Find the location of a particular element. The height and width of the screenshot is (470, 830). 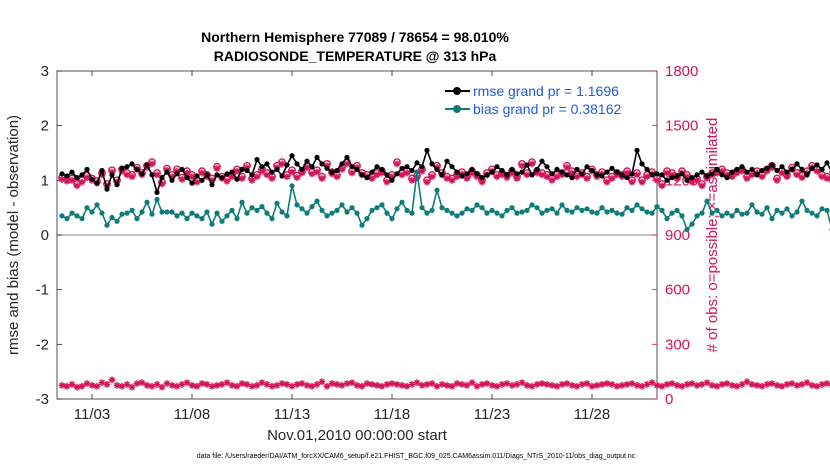

left-tick-label: 2 is located at coordinates (45, 126).